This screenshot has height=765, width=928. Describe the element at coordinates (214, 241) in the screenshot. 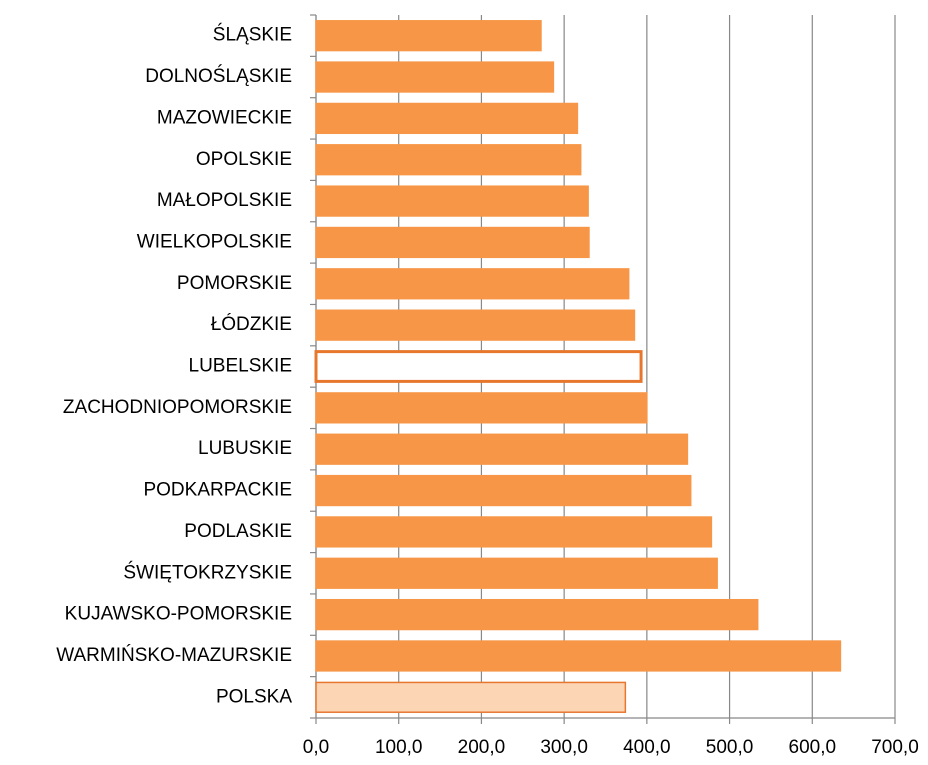

I see `y-tick-label: WIELKOPOLSKIE` at that location.